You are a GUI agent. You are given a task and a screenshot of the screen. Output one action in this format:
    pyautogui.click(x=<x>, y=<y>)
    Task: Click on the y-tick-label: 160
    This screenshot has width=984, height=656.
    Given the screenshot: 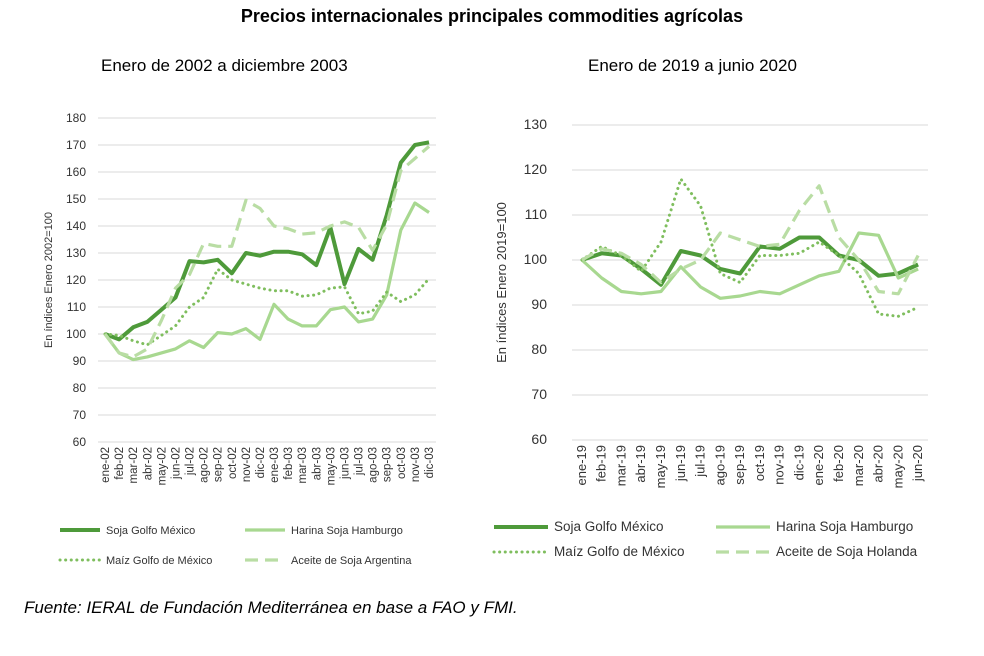 What is the action you would take?
    pyautogui.click(x=76, y=172)
    